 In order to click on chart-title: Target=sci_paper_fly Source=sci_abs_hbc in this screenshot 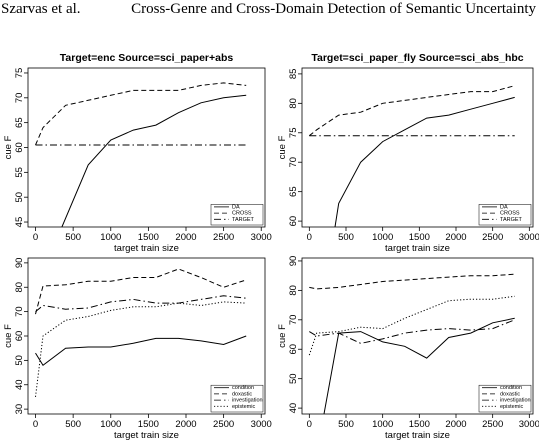, I will do `click(417, 58)`.